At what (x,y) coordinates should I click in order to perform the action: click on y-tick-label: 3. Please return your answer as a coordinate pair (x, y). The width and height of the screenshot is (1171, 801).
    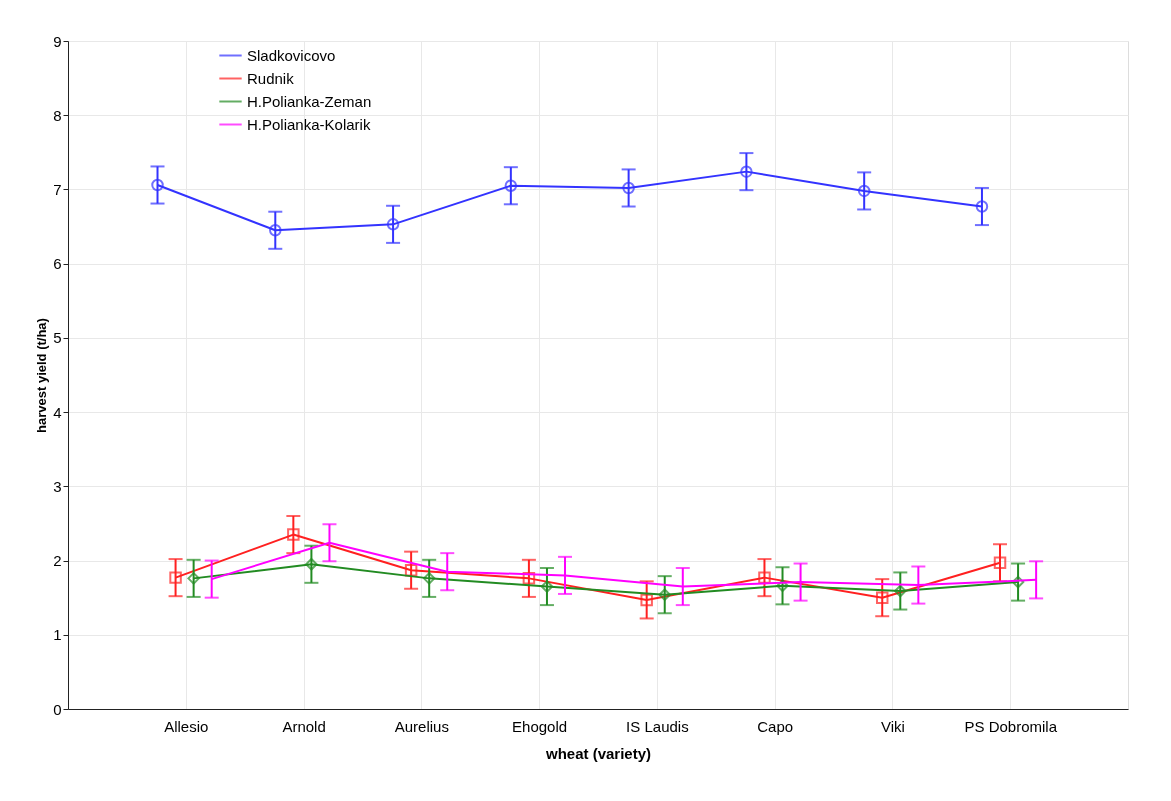
    Looking at the image, I should click on (57, 486).